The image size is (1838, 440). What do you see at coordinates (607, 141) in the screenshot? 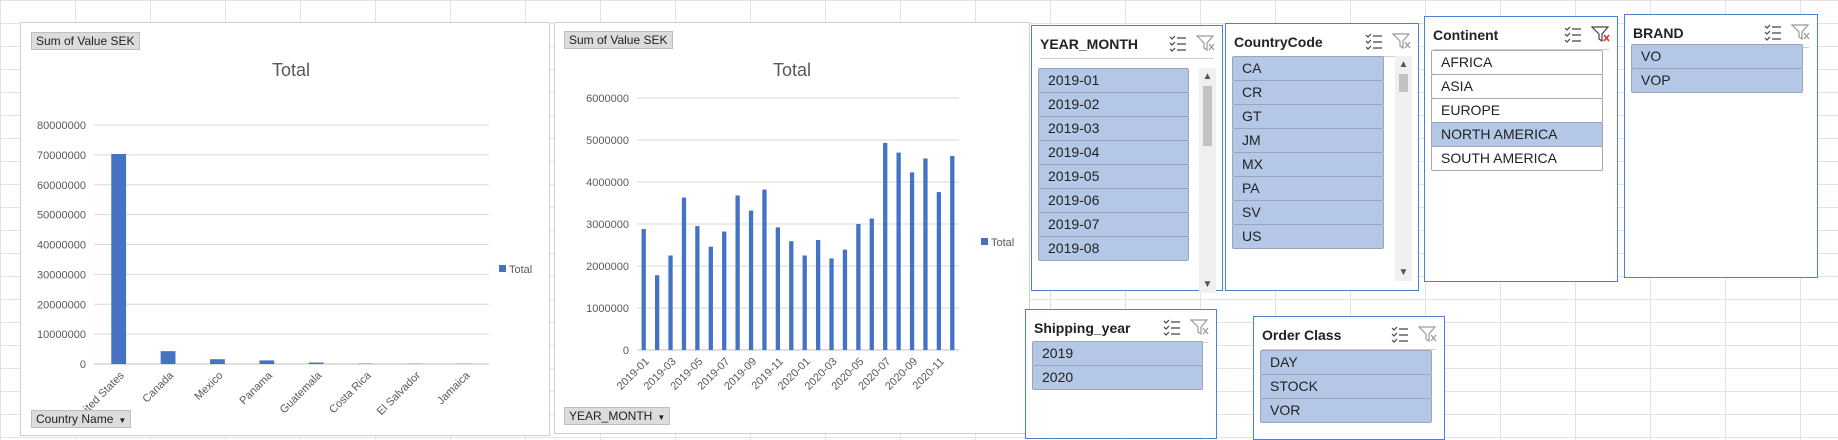
I see `y-tick-label: 5000000` at bounding box center [607, 141].